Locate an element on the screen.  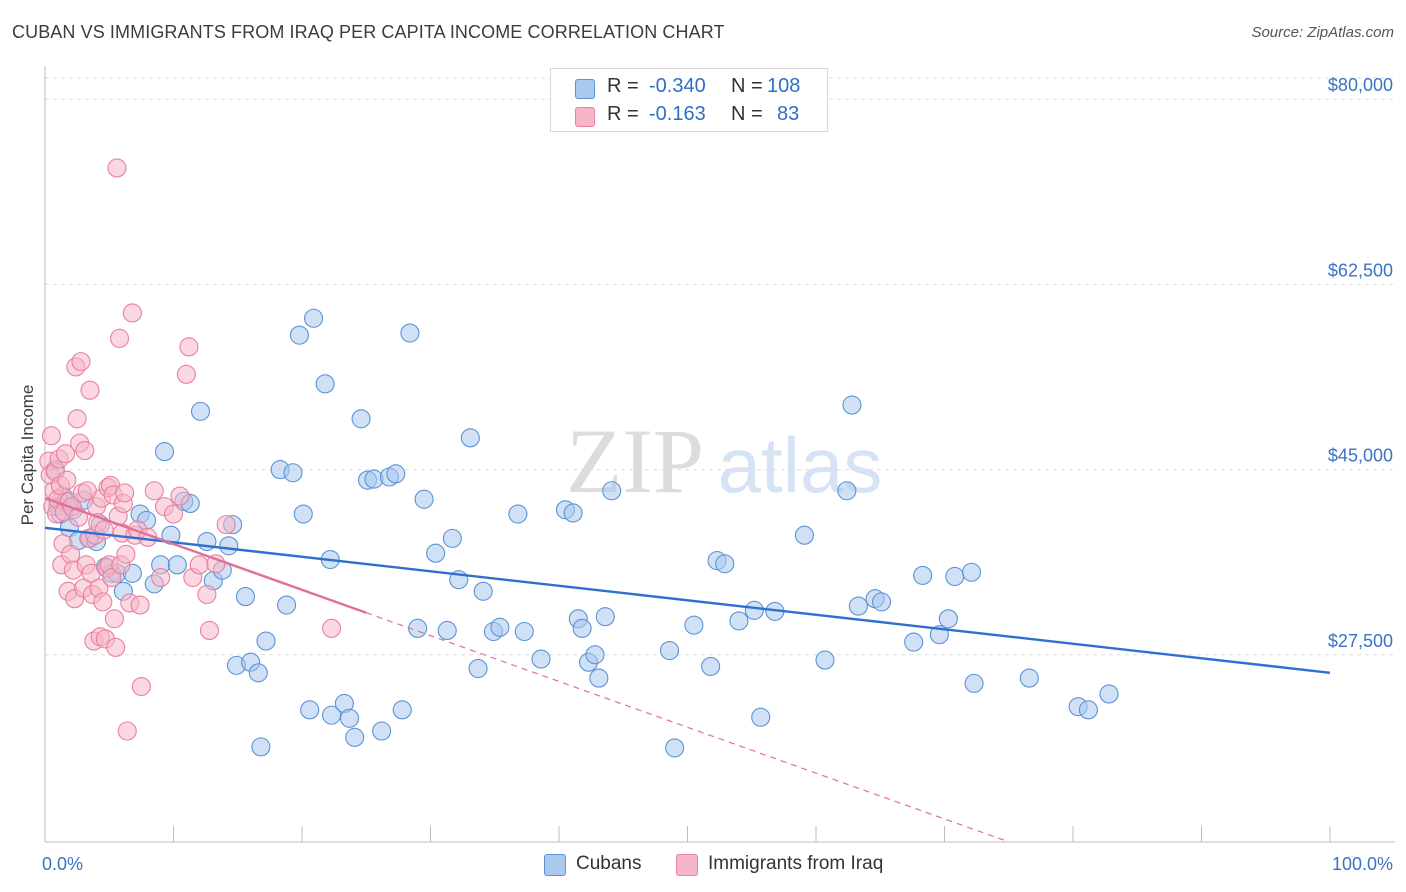
trend-line-pink is located at coordinates (205, 555).